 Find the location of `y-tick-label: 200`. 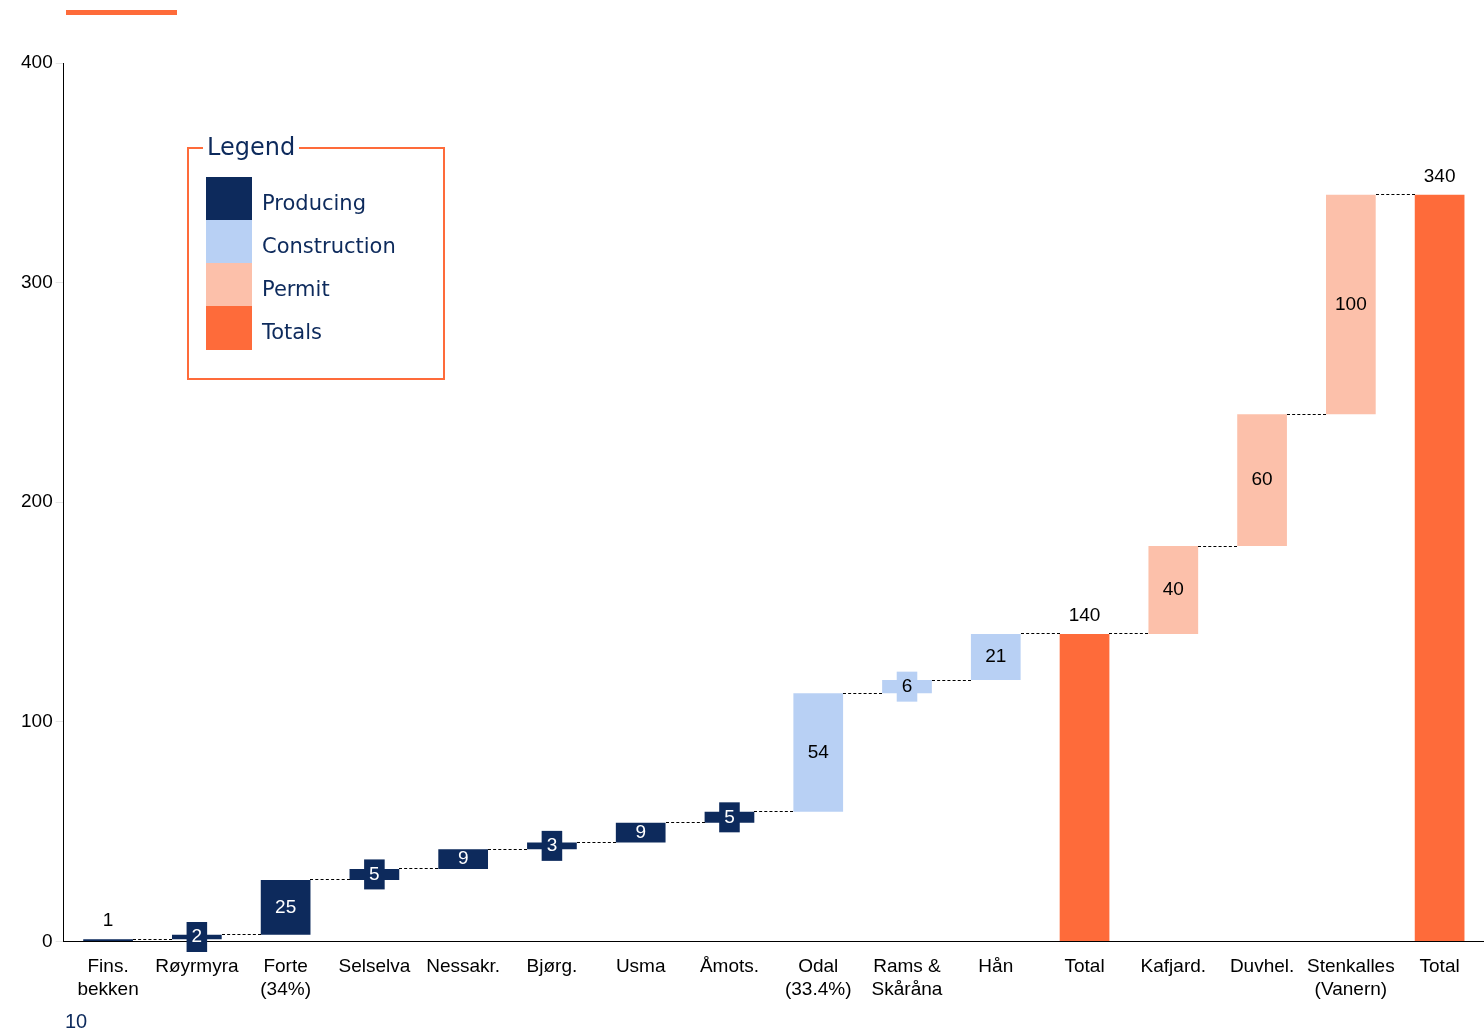

y-tick-label: 200 is located at coordinates (37, 501).